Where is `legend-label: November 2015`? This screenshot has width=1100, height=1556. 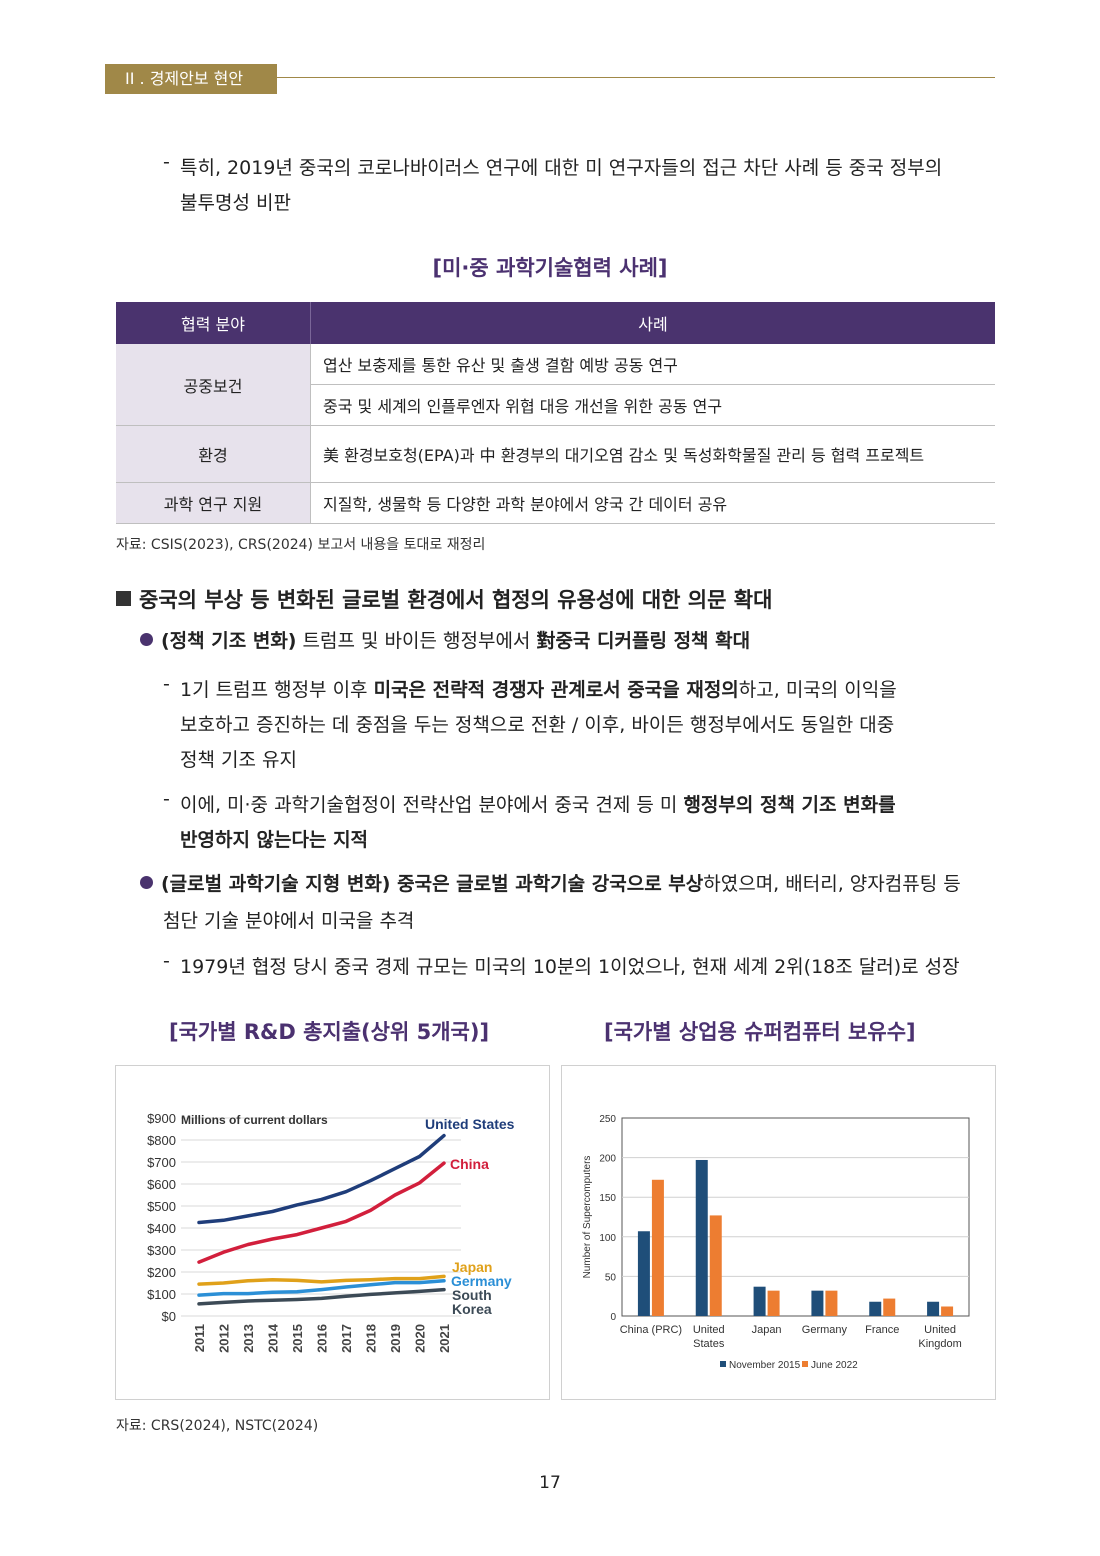
legend-label: November 2015 is located at coordinates (765, 1365).